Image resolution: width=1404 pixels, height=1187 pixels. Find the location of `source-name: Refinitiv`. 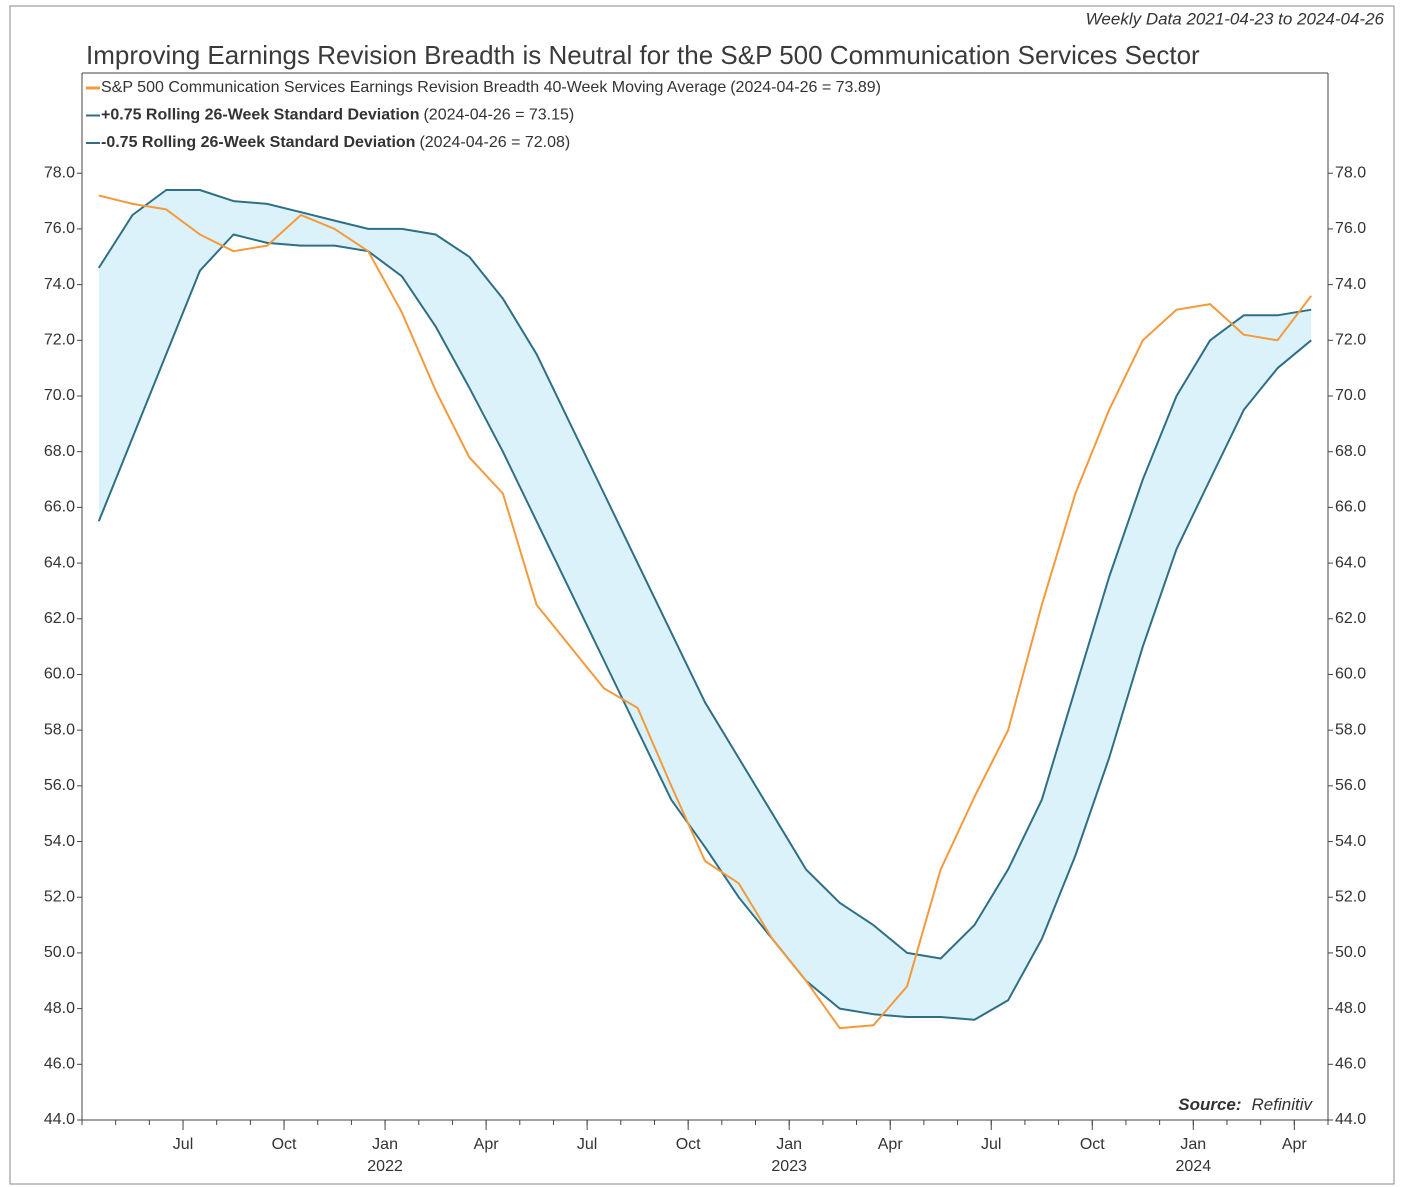

source-name: Refinitiv is located at coordinates (1283, 1104).